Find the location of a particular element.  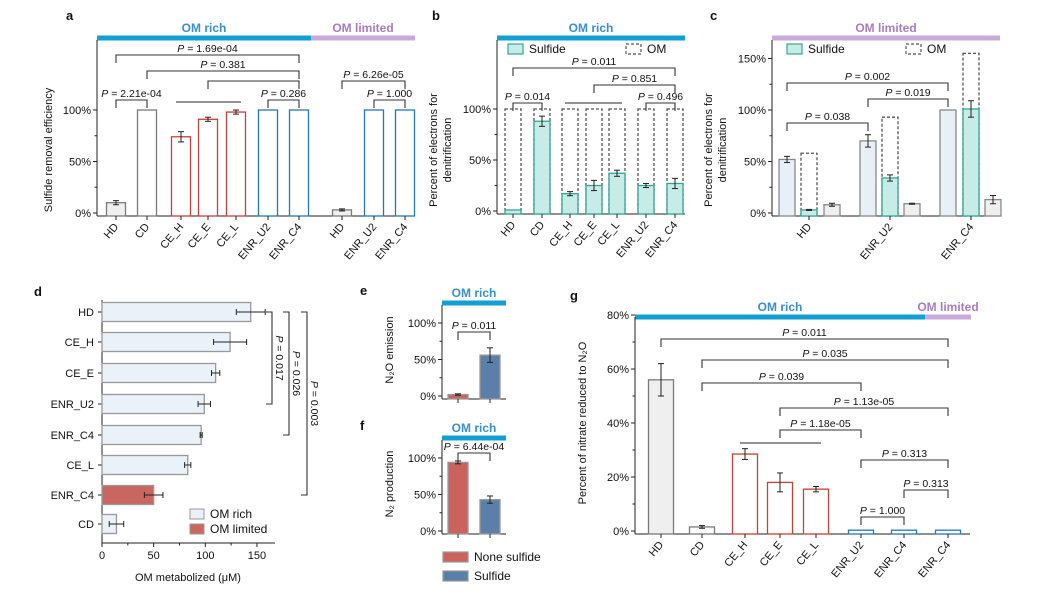

p-value: = 0.026 is located at coordinates (296, 377).